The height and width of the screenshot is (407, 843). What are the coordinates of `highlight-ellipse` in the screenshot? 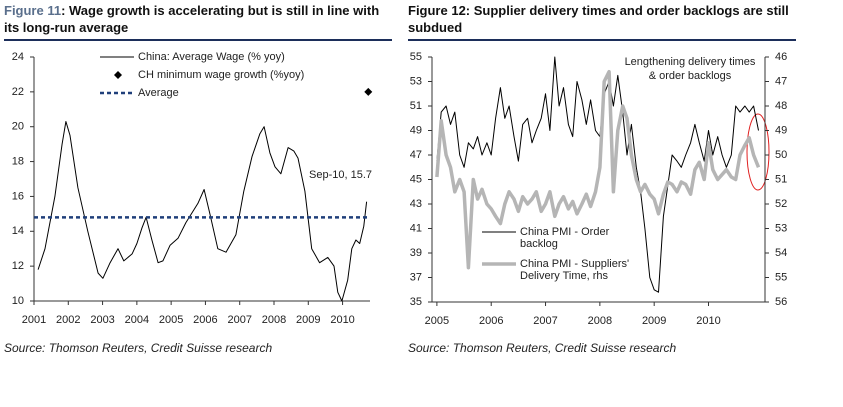 It's located at (758, 152).